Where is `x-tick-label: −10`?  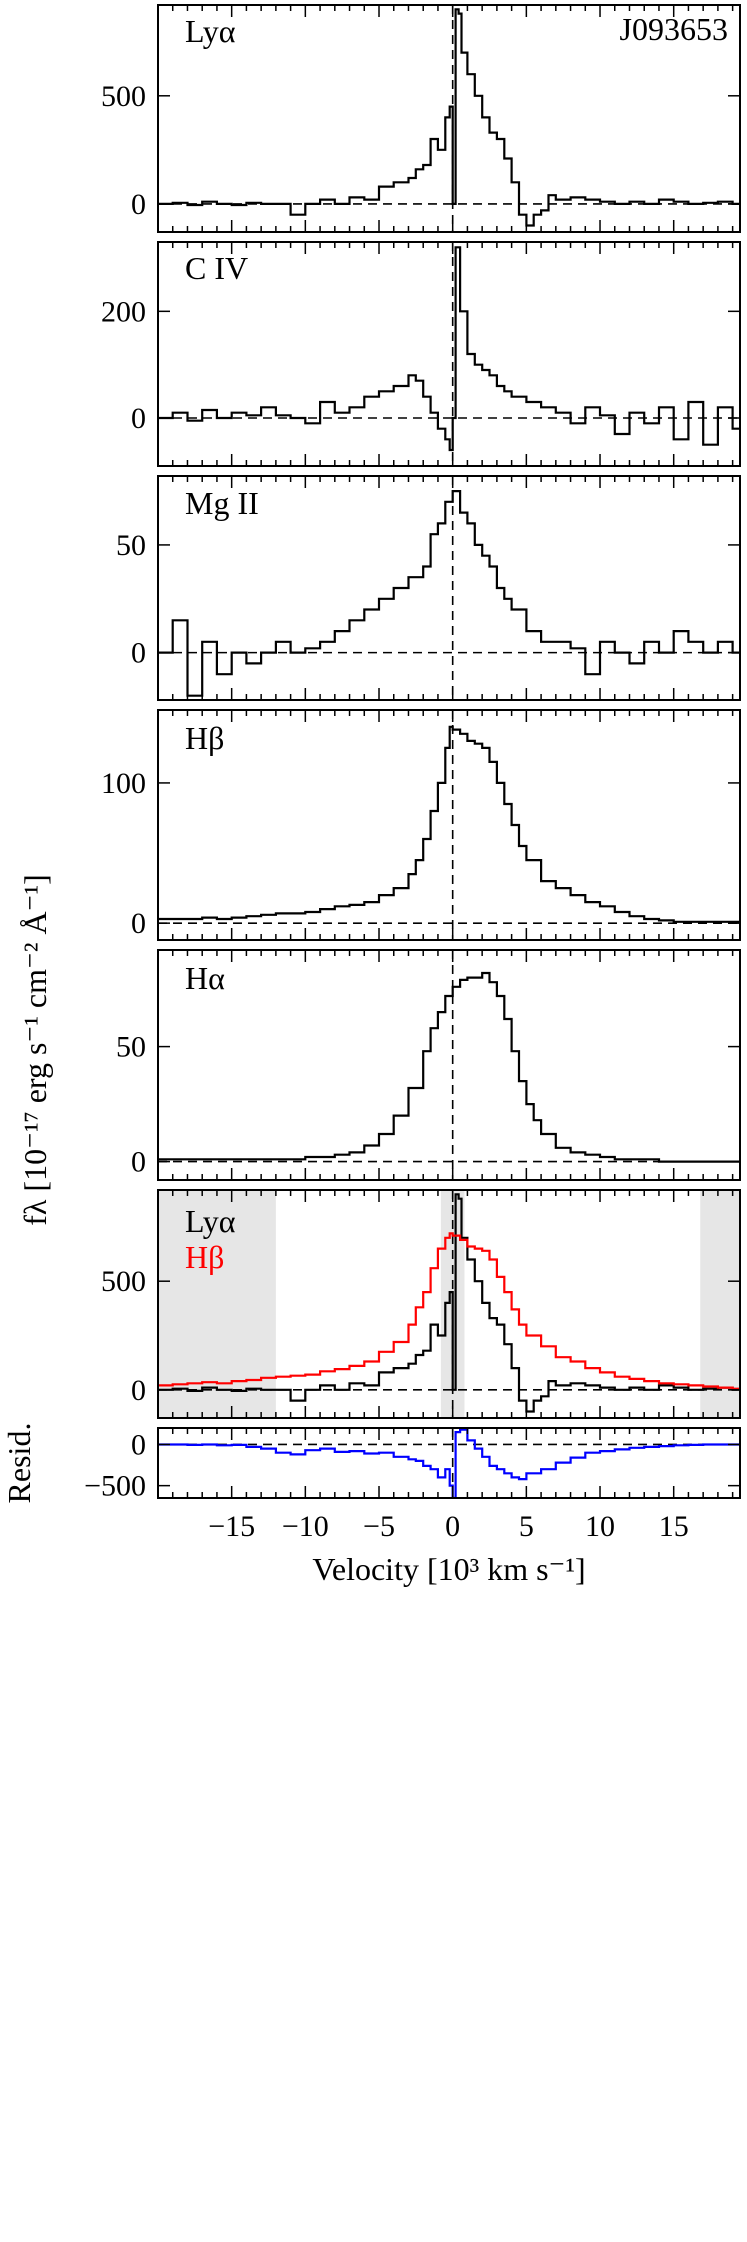
x-tick-label: −10 is located at coordinates (305, 1526).